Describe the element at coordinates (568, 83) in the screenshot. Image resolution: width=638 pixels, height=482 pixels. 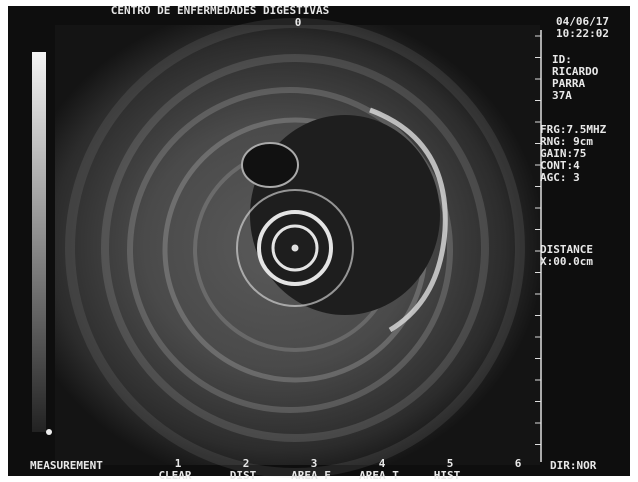
I see `patient-name: PARRA` at that location.